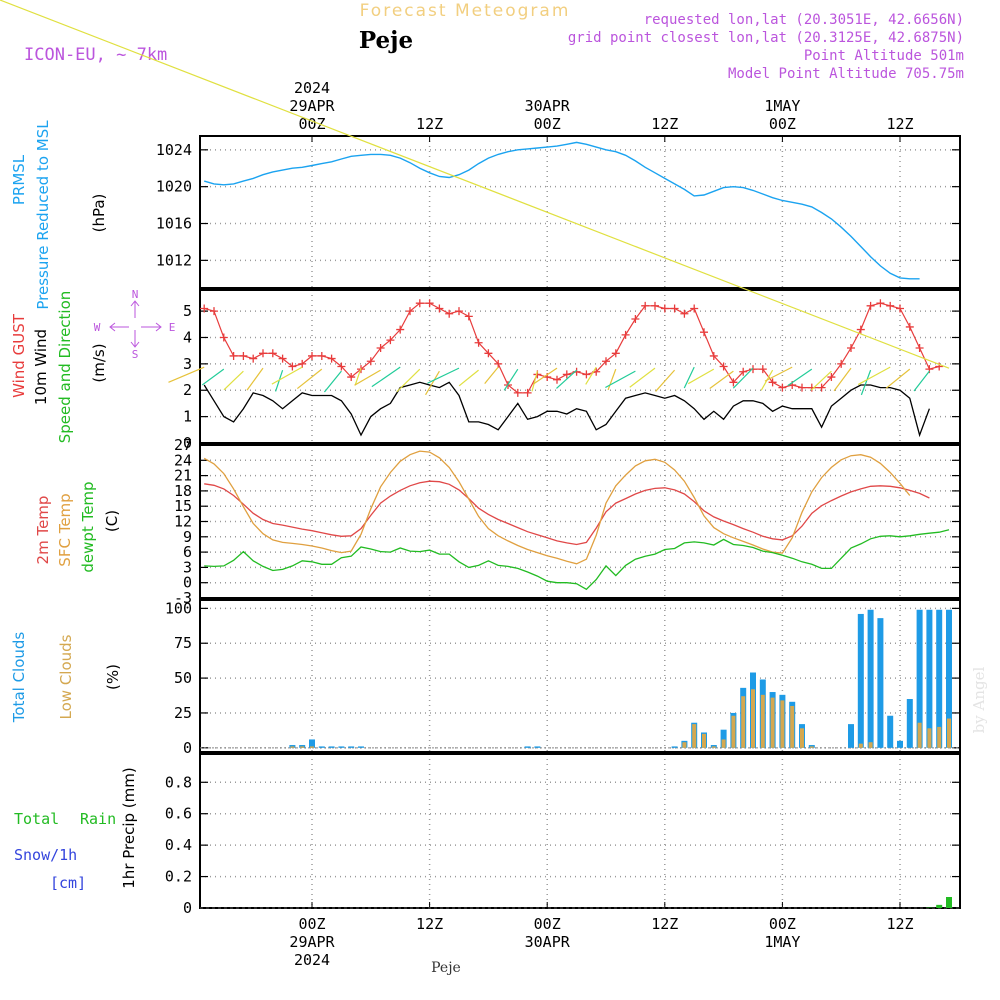 The height and width of the screenshot is (1000, 1000). What do you see at coordinates (183, 445) in the screenshot?
I see `y-tick-label: 27` at bounding box center [183, 445].